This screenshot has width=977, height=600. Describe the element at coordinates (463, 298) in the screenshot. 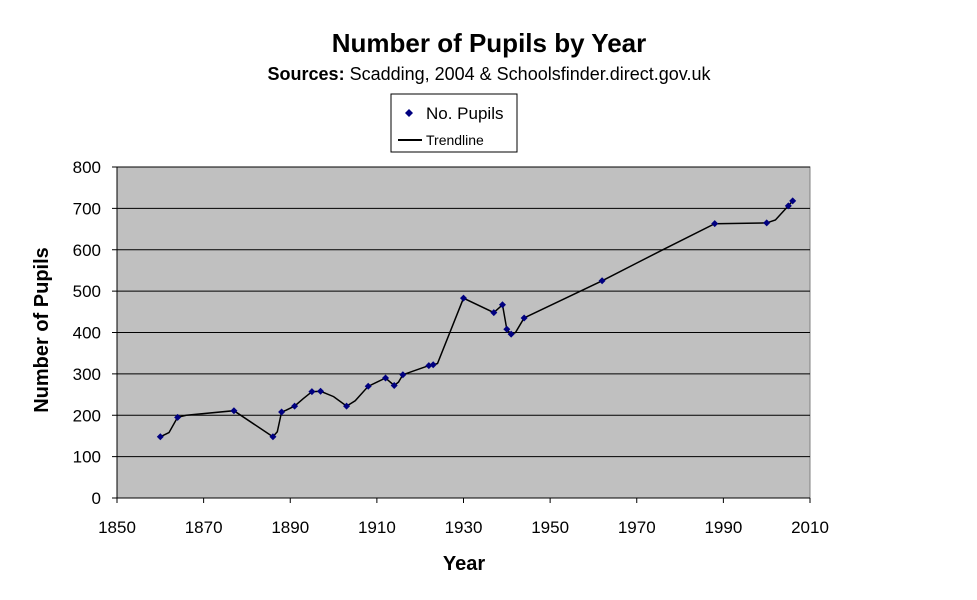

I see `data-point-1930` at that location.